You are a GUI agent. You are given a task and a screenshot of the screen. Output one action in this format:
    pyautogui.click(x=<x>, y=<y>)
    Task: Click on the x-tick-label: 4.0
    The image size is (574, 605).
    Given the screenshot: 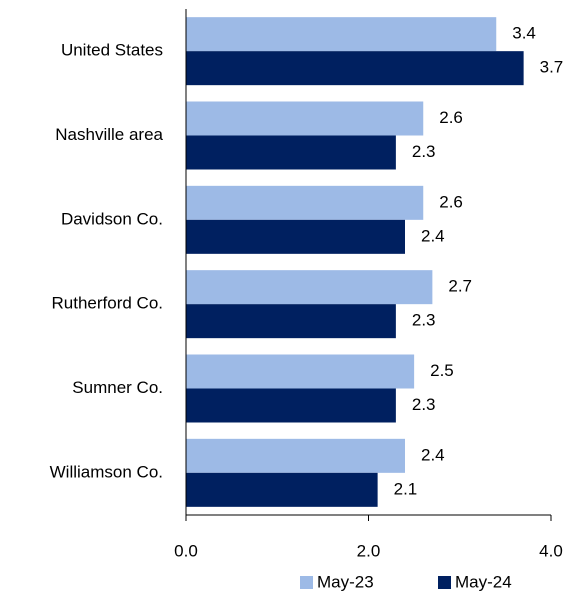 What is the action you would take?
    pyautogui.click(x=551, y=550)
    